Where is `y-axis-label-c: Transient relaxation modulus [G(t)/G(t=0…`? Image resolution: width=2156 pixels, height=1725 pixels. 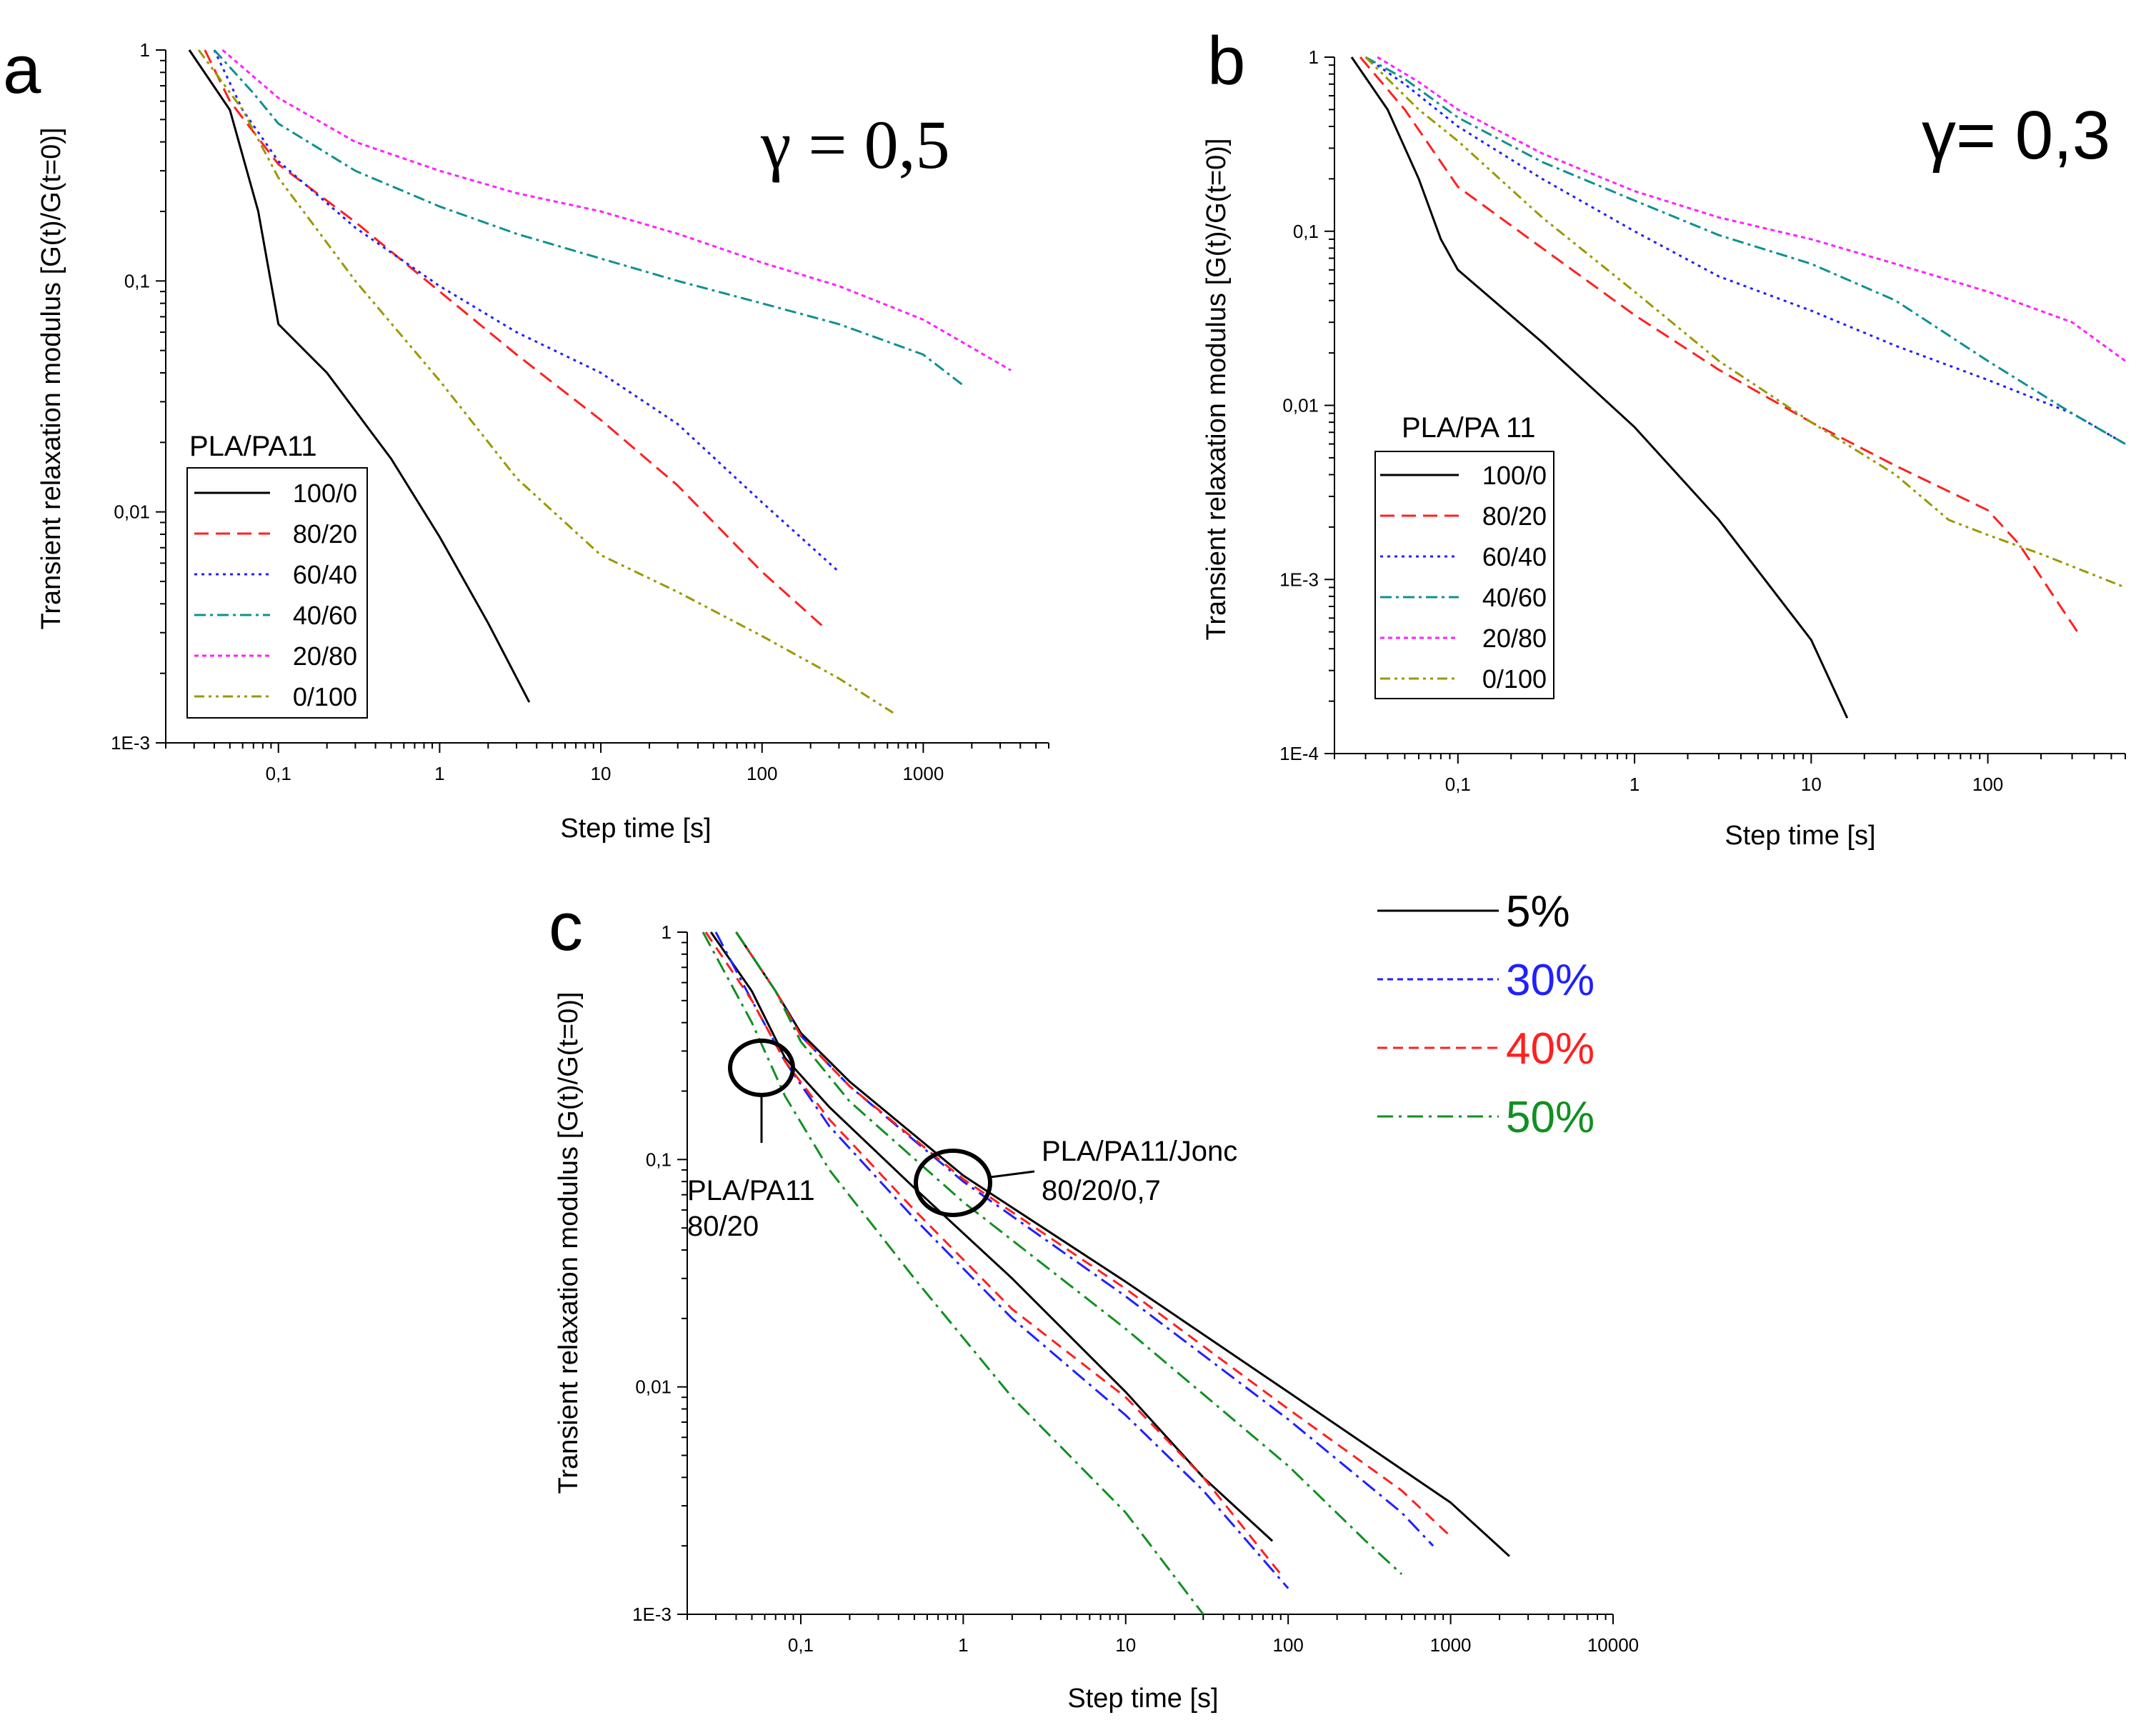
y-axis-label-c: Transient relaxation modulus [G(t)/G(t=0… is located at coordinates (569, 1243).